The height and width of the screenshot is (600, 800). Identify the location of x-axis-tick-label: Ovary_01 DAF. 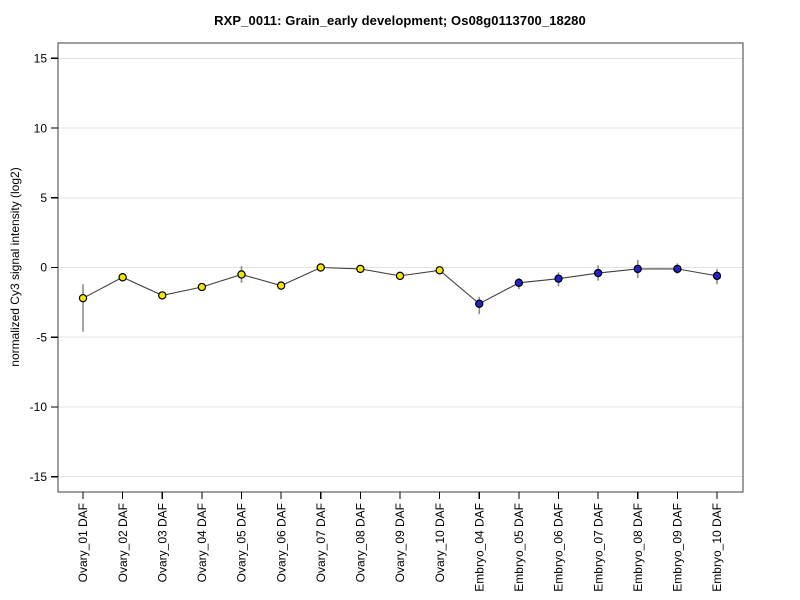
(83, 542).